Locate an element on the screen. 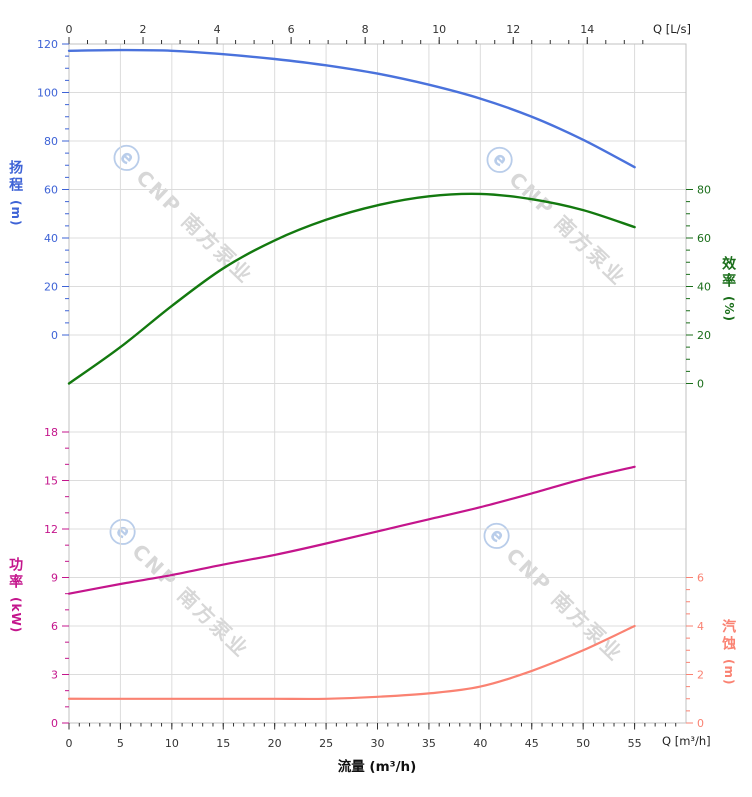 The image size is (752, 797). efficiency-axis-tick-labels: 80 60 40 20 0 is located at coordinates (704, 287).